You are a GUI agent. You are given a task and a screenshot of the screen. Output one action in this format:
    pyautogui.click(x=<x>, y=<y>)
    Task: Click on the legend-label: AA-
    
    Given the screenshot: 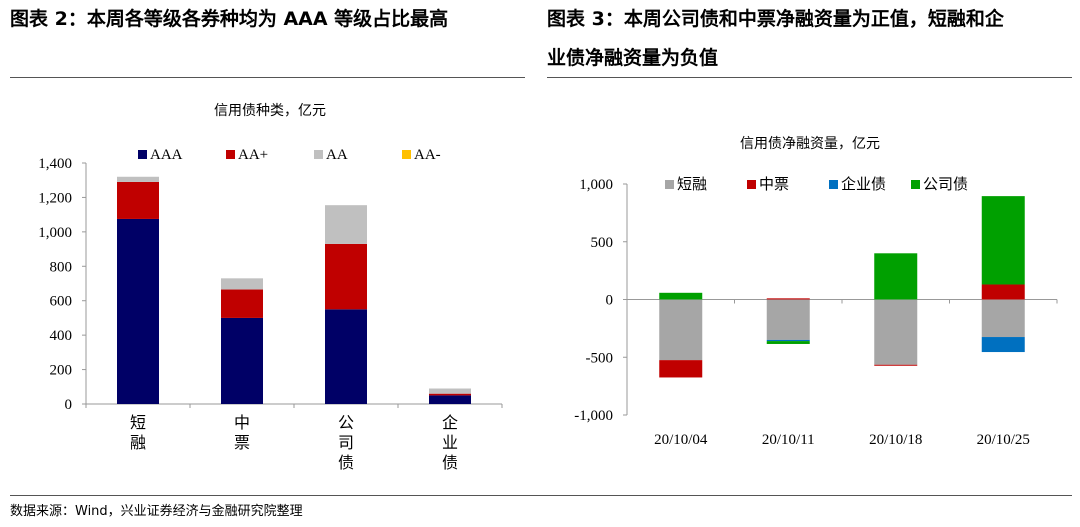 What is the action you would take?
    pyautogui.click(x=427, y=155)
    